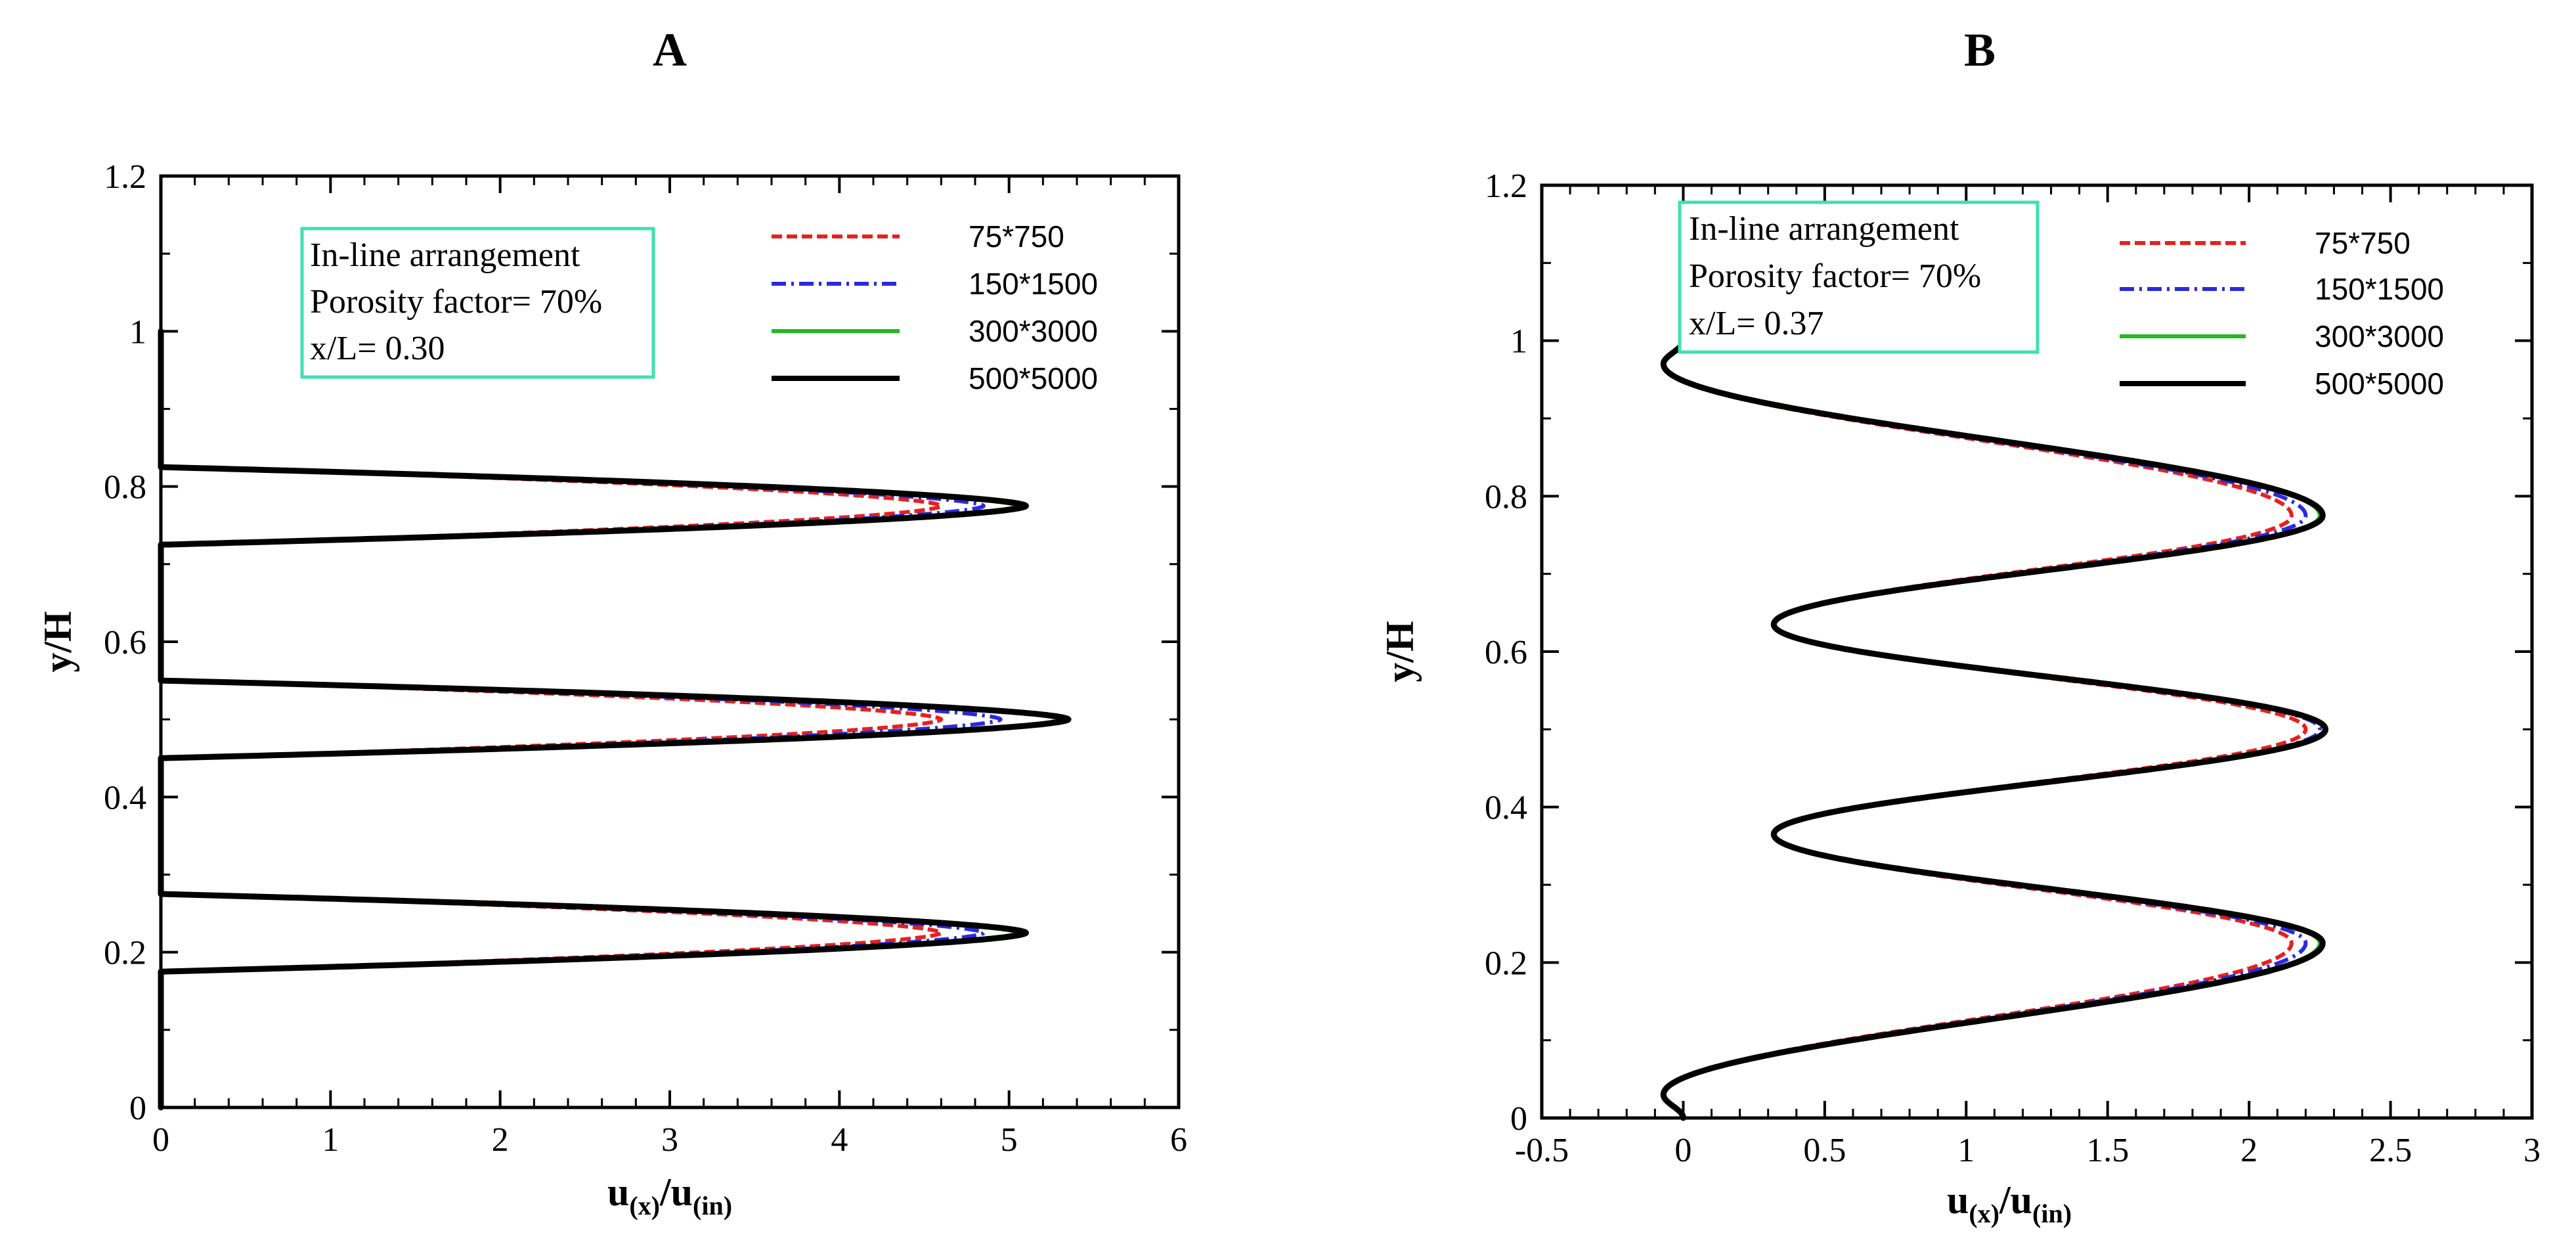 Image resolution: width=2576 pixels, height=1250 pixels. I want to click on panel-a-y-axis-label: y/H, so click(57, 641).